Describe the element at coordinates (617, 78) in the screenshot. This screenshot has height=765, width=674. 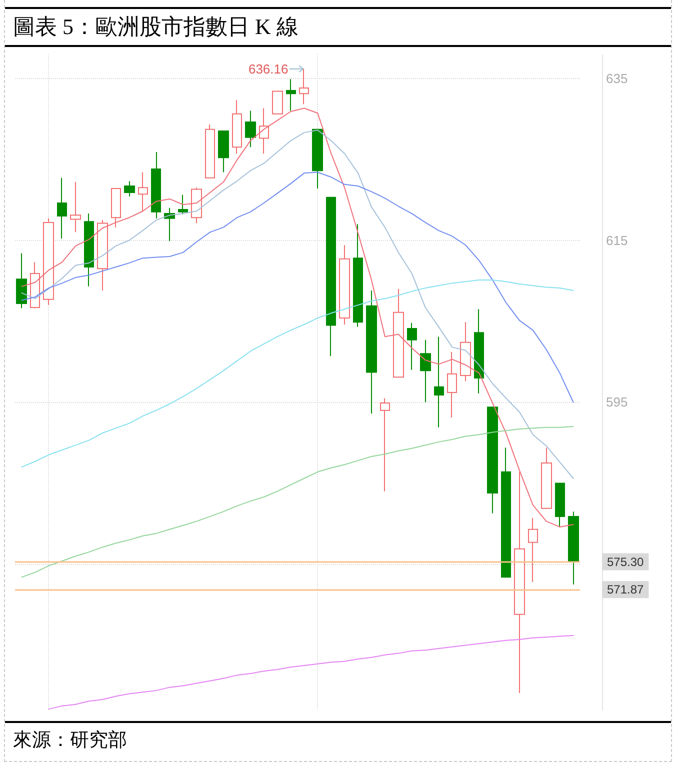
I see `y-tick-label: 635` at that location.